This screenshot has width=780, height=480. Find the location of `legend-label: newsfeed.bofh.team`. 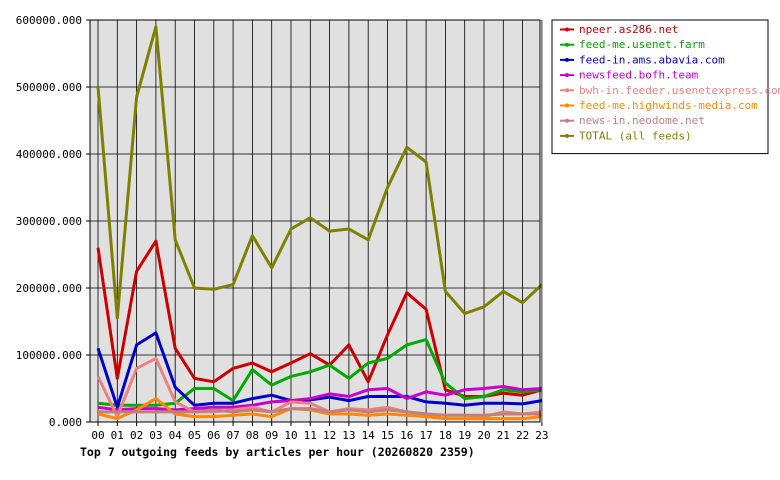

legend-label: newsfeed.bofh.team is located at coordinates (639, 75).